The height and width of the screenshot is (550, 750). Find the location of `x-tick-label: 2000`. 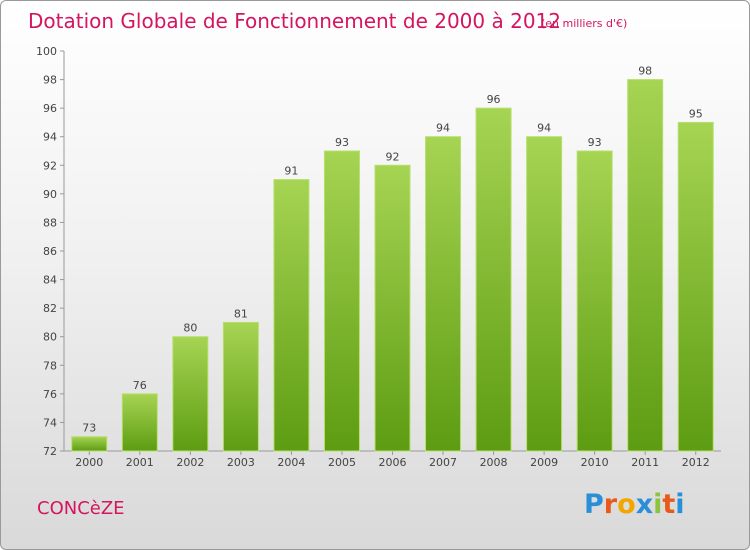

x-tick-label: 2000 is located at coordinates (89, 462).